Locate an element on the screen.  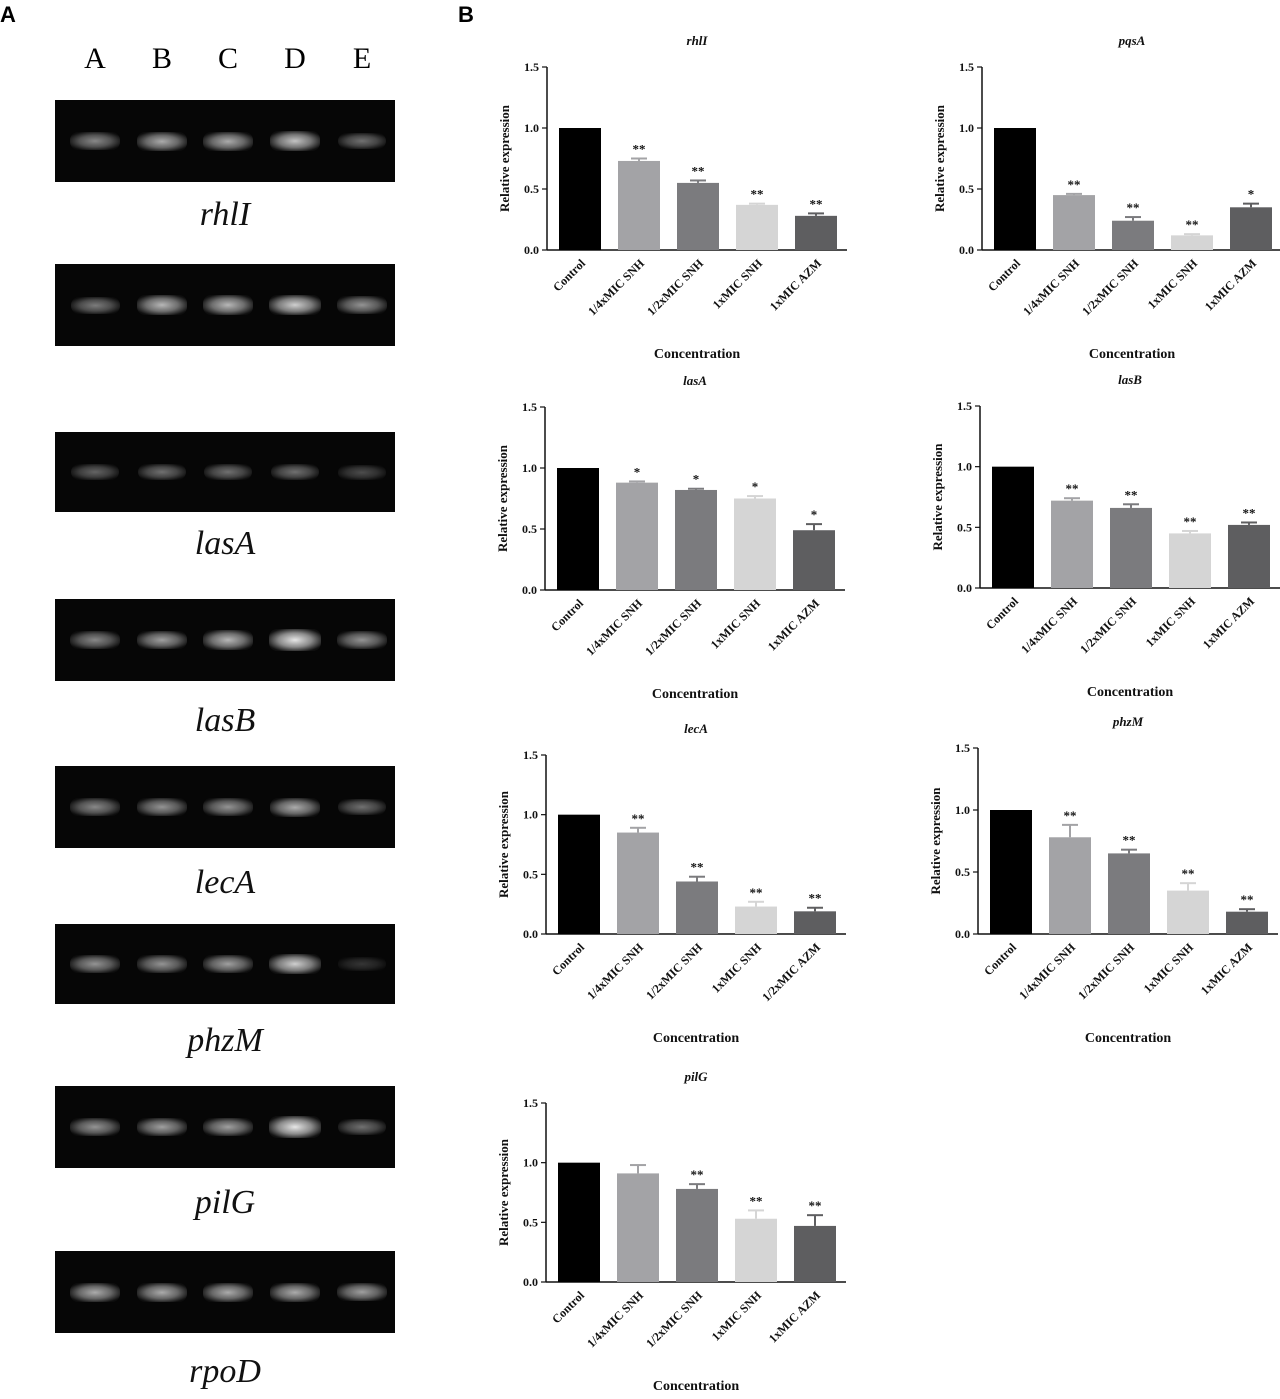
chart-title: phzM is located at coordinates (1128, 721).